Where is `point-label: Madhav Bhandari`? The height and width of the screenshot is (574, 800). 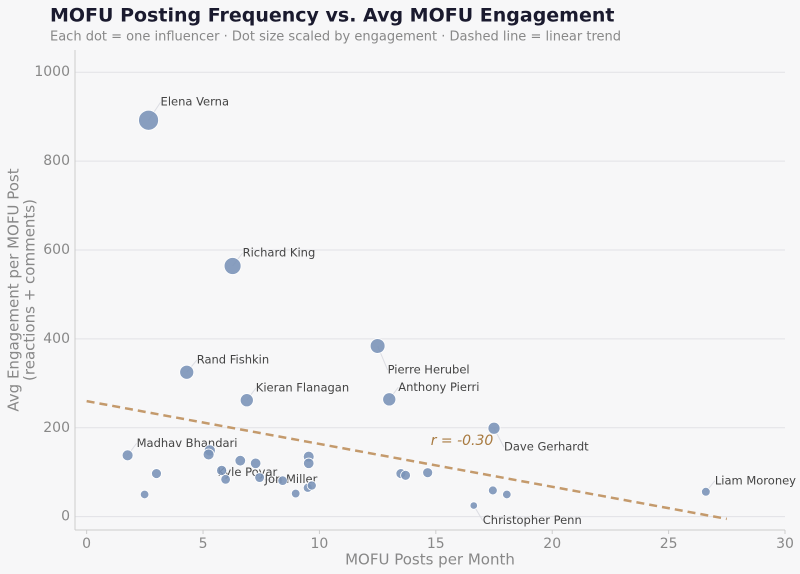
point-label: Madhav Bhandari is located at coordinates (187, 443).